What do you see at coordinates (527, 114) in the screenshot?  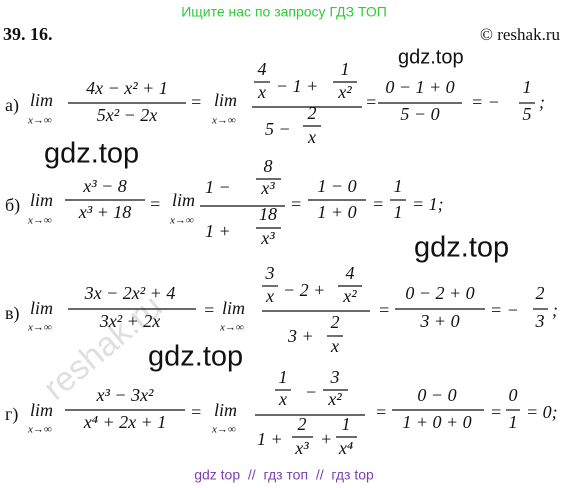 I see `math-part: 5` at bounding box center [527, 114].